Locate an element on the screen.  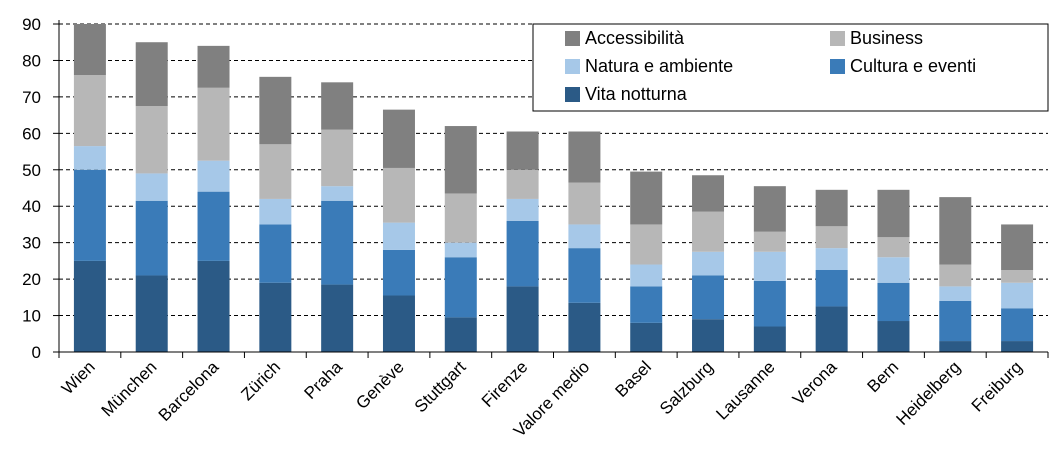
y-tick-label: 70 is located at coordinates (31, 97).